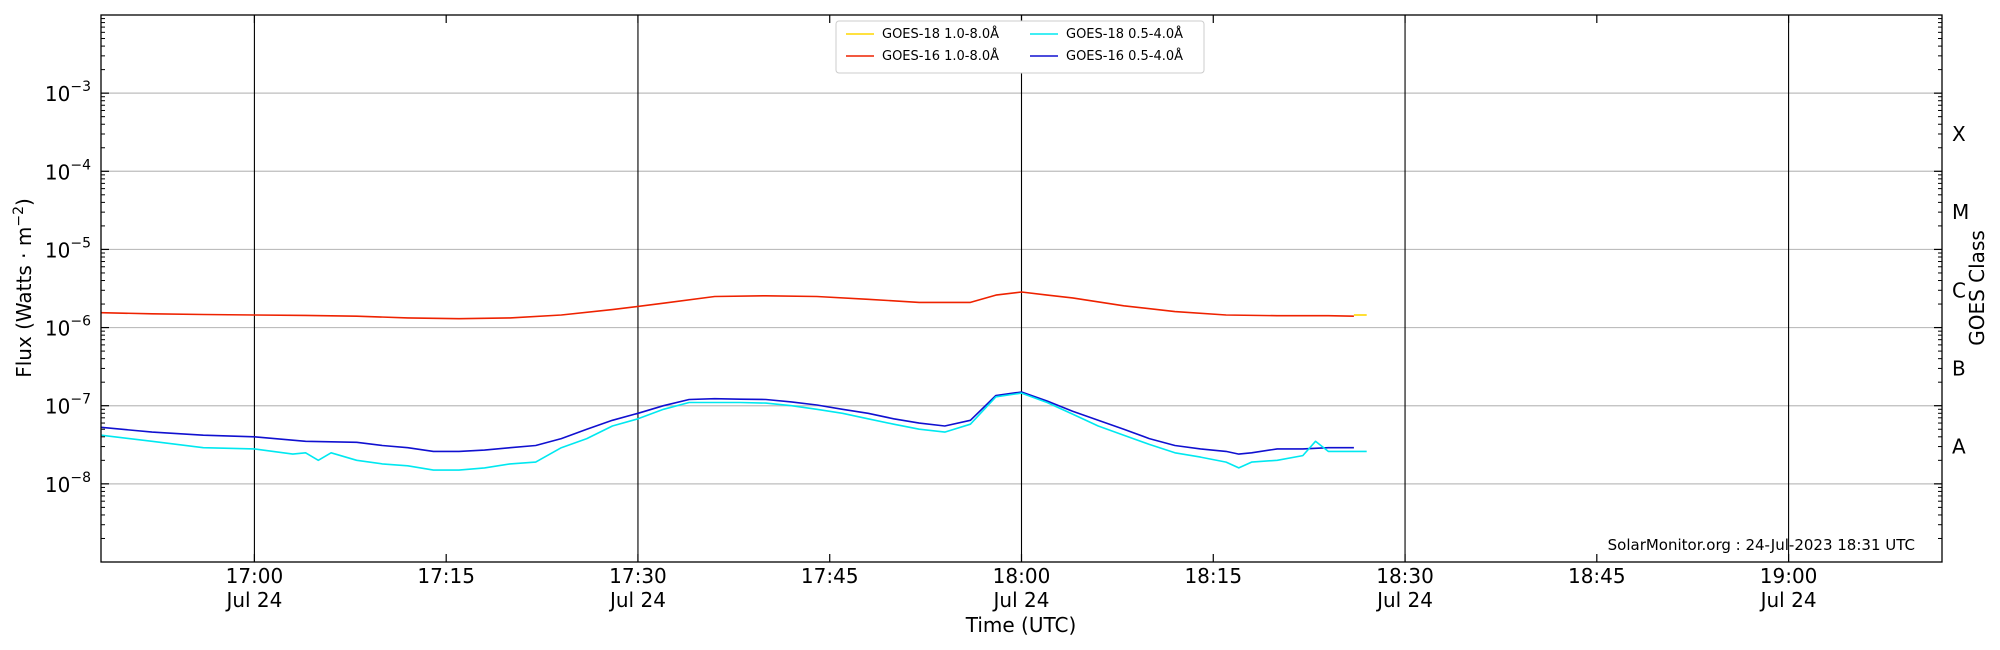  What do you see at coordinates (446, 576) in the screenshot?
I see `x-tick-label: 17:15` at bounding box center [446, 576].